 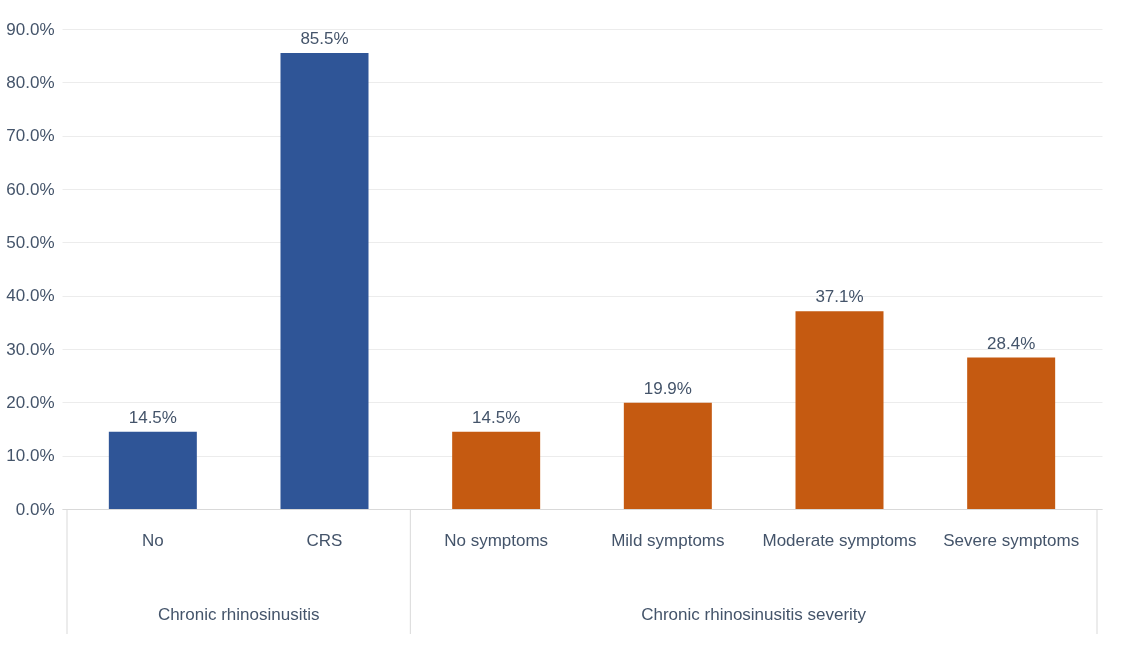 I want to click on y-tick-label: 90.0%, so click(x=30, y=29).